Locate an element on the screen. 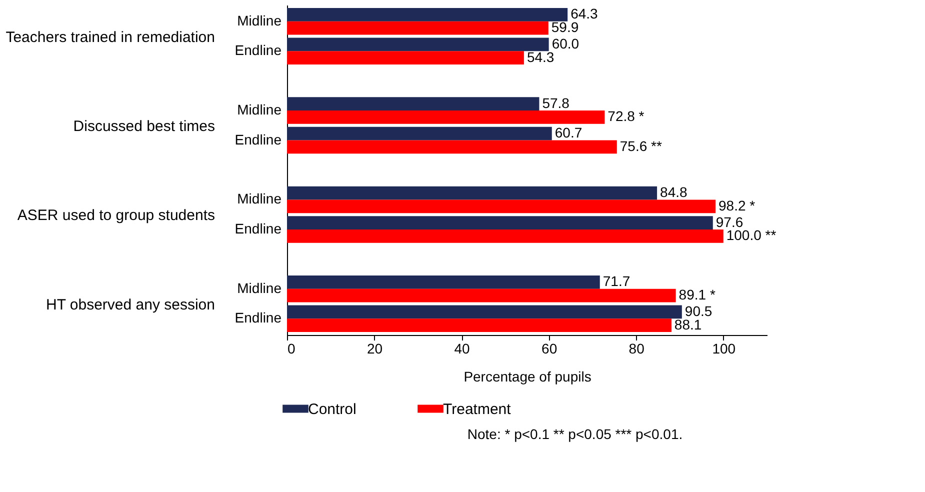  data-label: 60.7 is located at coordinates (568, 132).